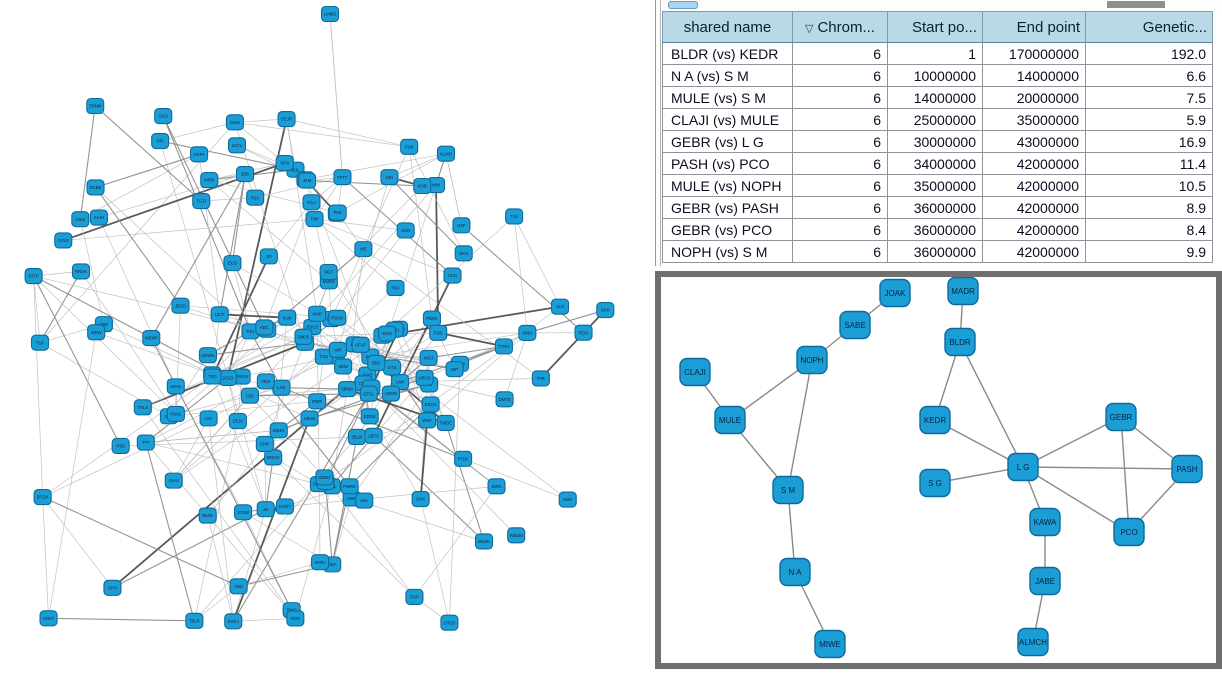  Describe the element at coordinates (328, 272) in the screenshot. I see `network-node: WLF` at that location.